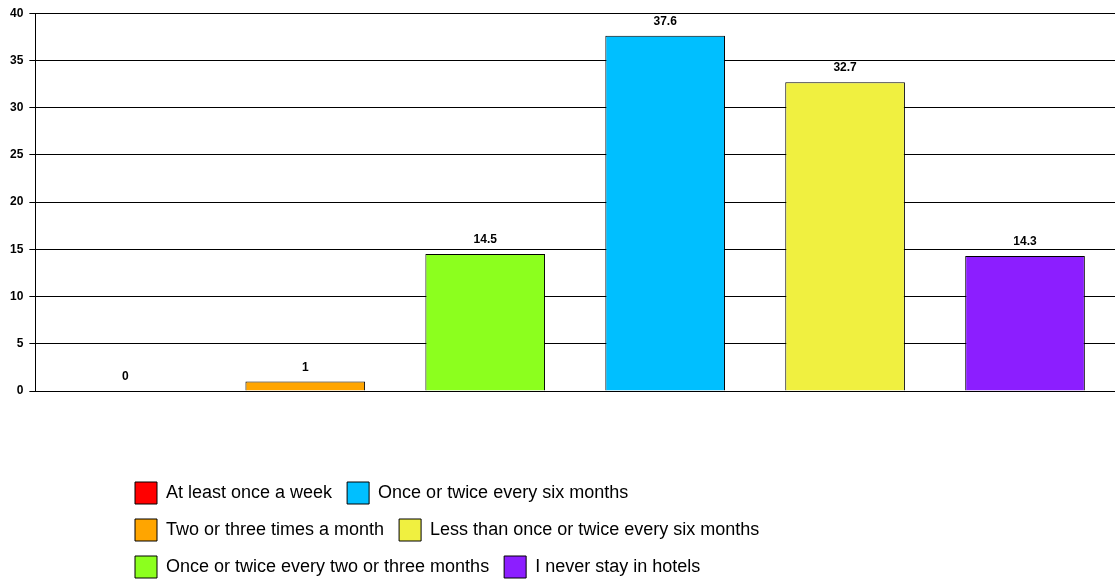  Describe the element at coordinates (305, 366) in the screenshot. I see `data-label: 1` at that location.